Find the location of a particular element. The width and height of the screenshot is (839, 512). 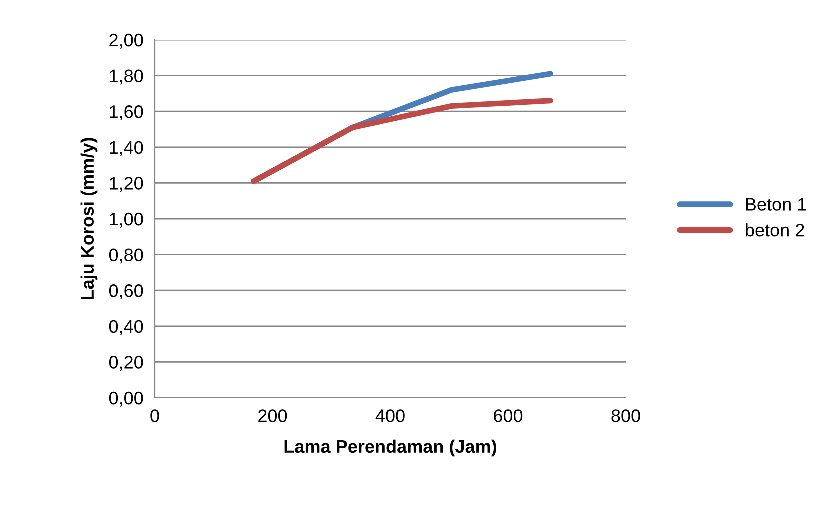

x-axis-title: Lama Perendaman (Jam) is located at coordinates (390, 448).